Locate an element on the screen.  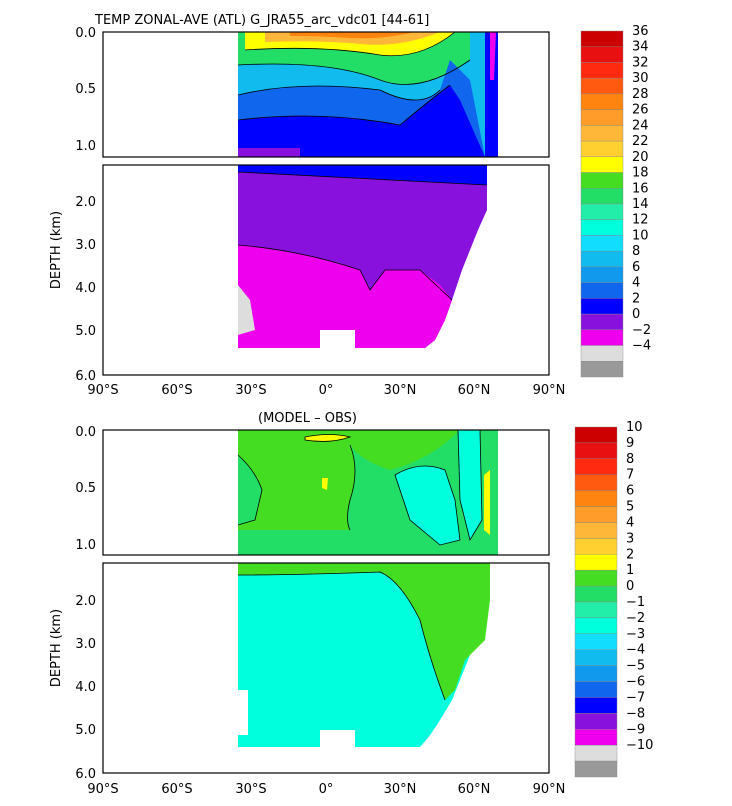
top-y-tick-label: 4.0 is located at coordinates (85, 288).